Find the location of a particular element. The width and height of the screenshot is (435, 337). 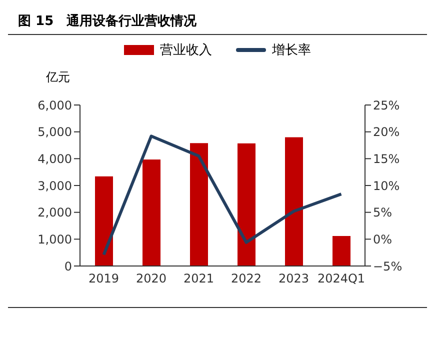

y-tick-label: 5,000 is located at coordinates (55, 132).